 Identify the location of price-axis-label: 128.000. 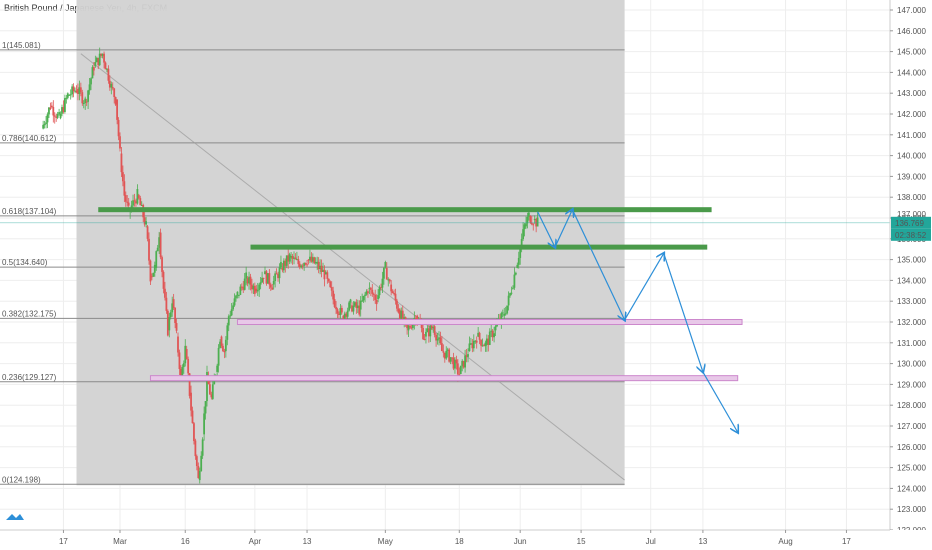
(911, 405).